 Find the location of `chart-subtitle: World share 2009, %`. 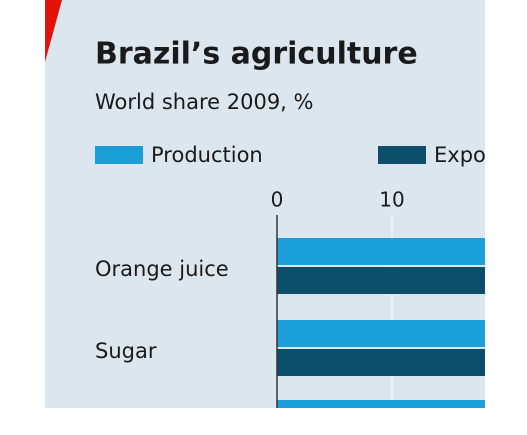

chart-subtitle: World share 2009, % is located at coordinates (204, 102).